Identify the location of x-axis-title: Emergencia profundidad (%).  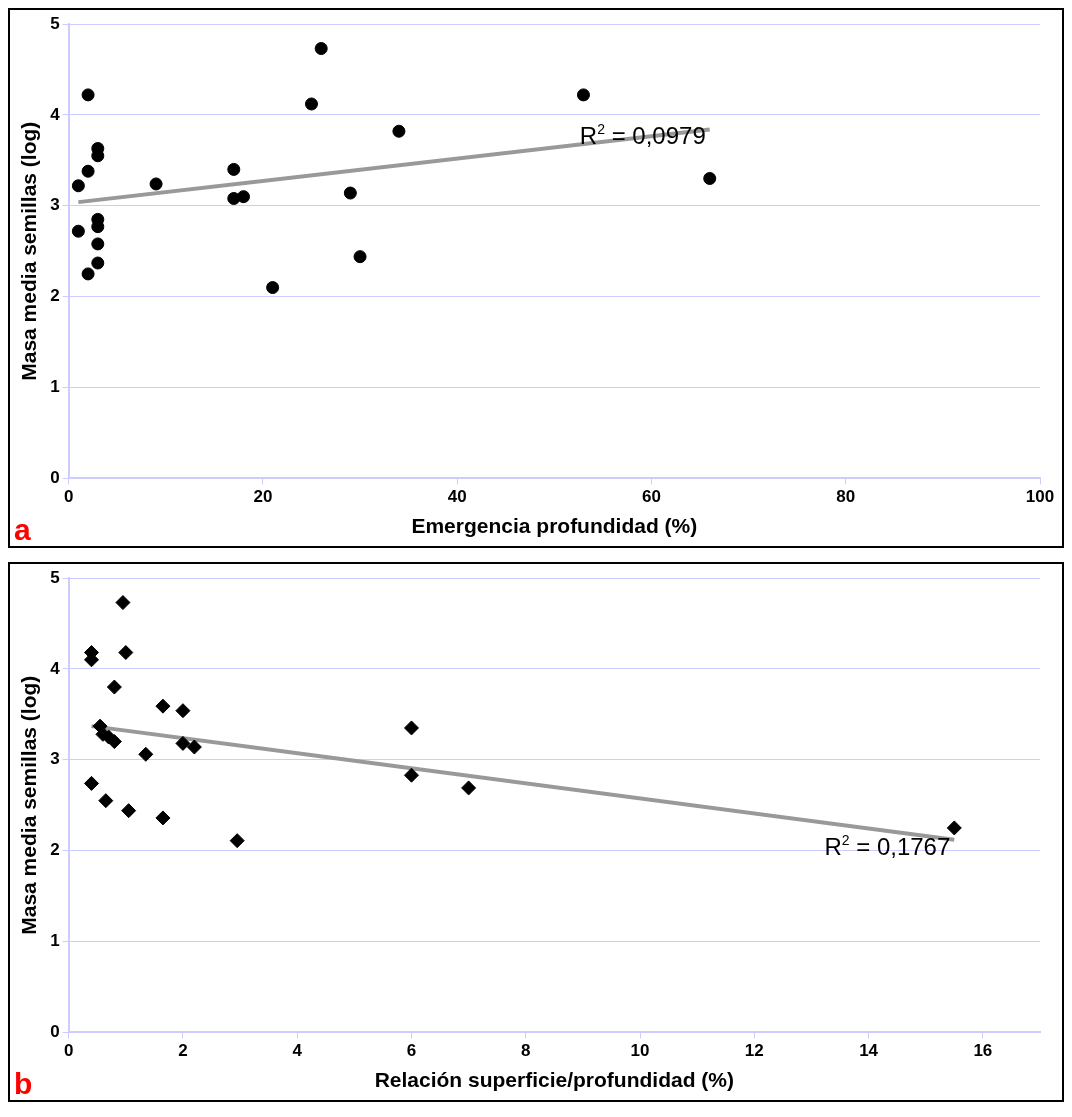
(554, 526).